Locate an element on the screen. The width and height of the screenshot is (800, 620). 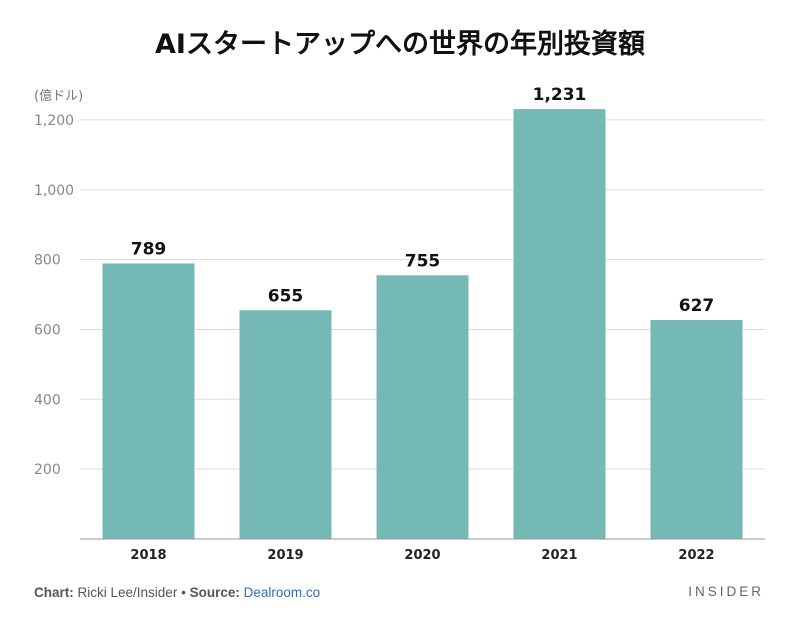
y-tick-label: 200 is located at coordinates (47, 470).